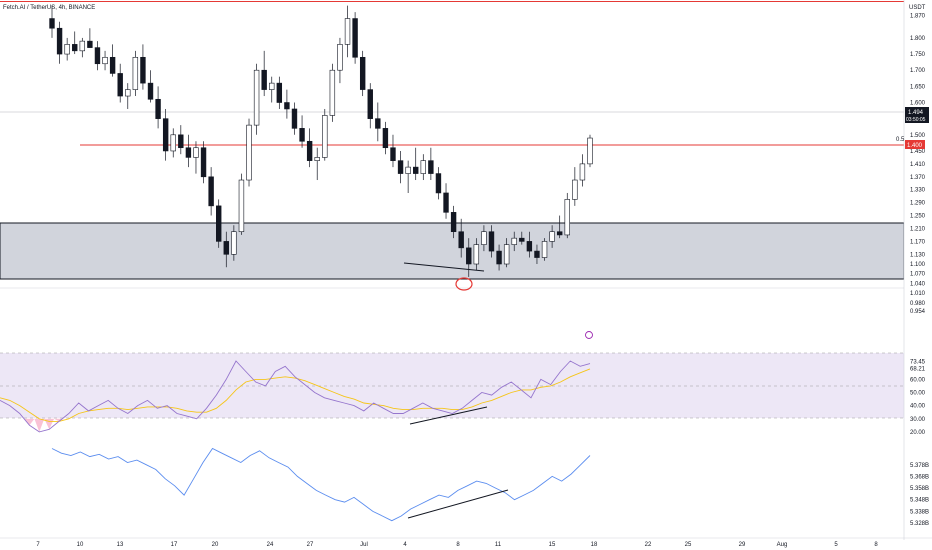 This screenshot has height=550, width=932. I want to click on last-price-label: 1.494, so click(916, 113).